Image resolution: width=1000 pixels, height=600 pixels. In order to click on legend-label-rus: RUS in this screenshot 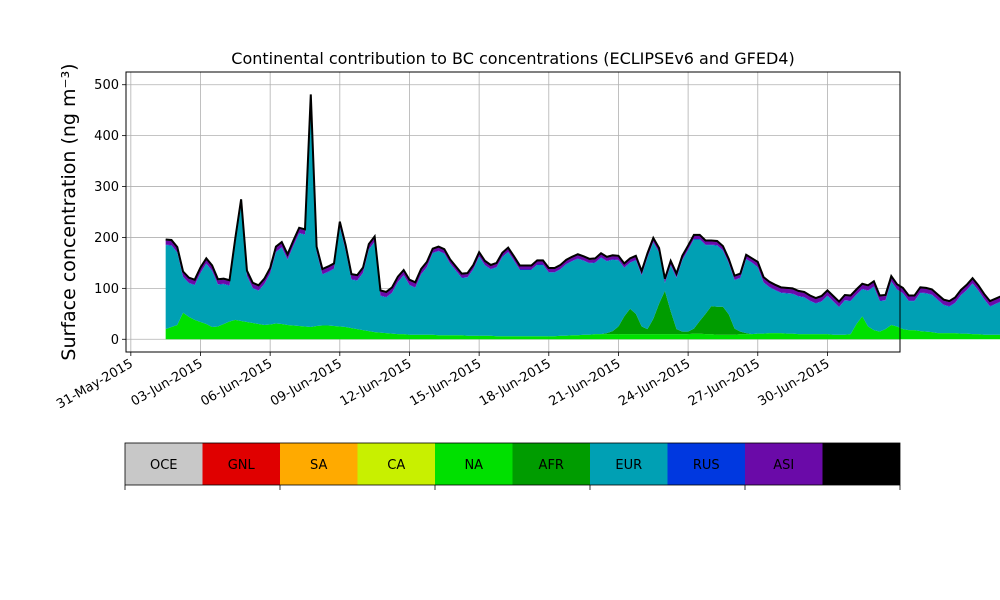, I will do `click(706, 465)`.